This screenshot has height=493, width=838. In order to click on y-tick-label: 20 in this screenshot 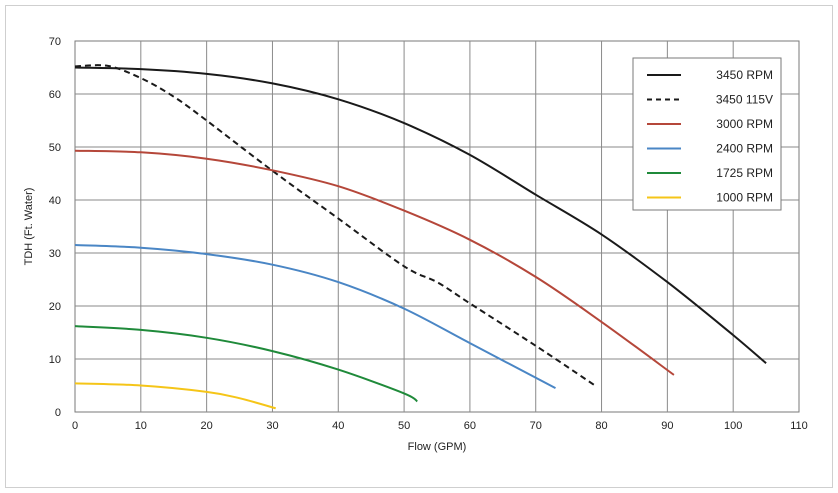, I will do `click(55, 307)`.